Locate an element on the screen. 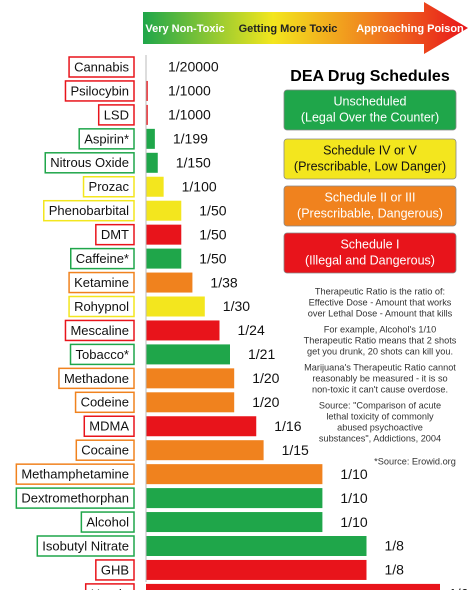 The width and height of the screenshot is (474, 595). legend-label: Schedule II or III is located at coordinates (369, 197).